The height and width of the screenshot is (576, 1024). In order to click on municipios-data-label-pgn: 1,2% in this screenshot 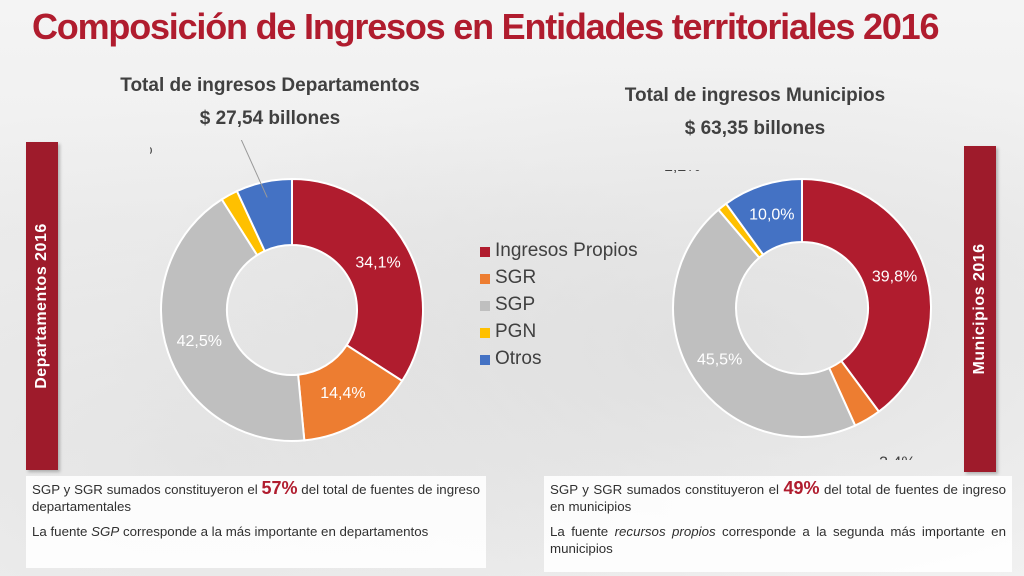, I will do `click(682, 172)`.